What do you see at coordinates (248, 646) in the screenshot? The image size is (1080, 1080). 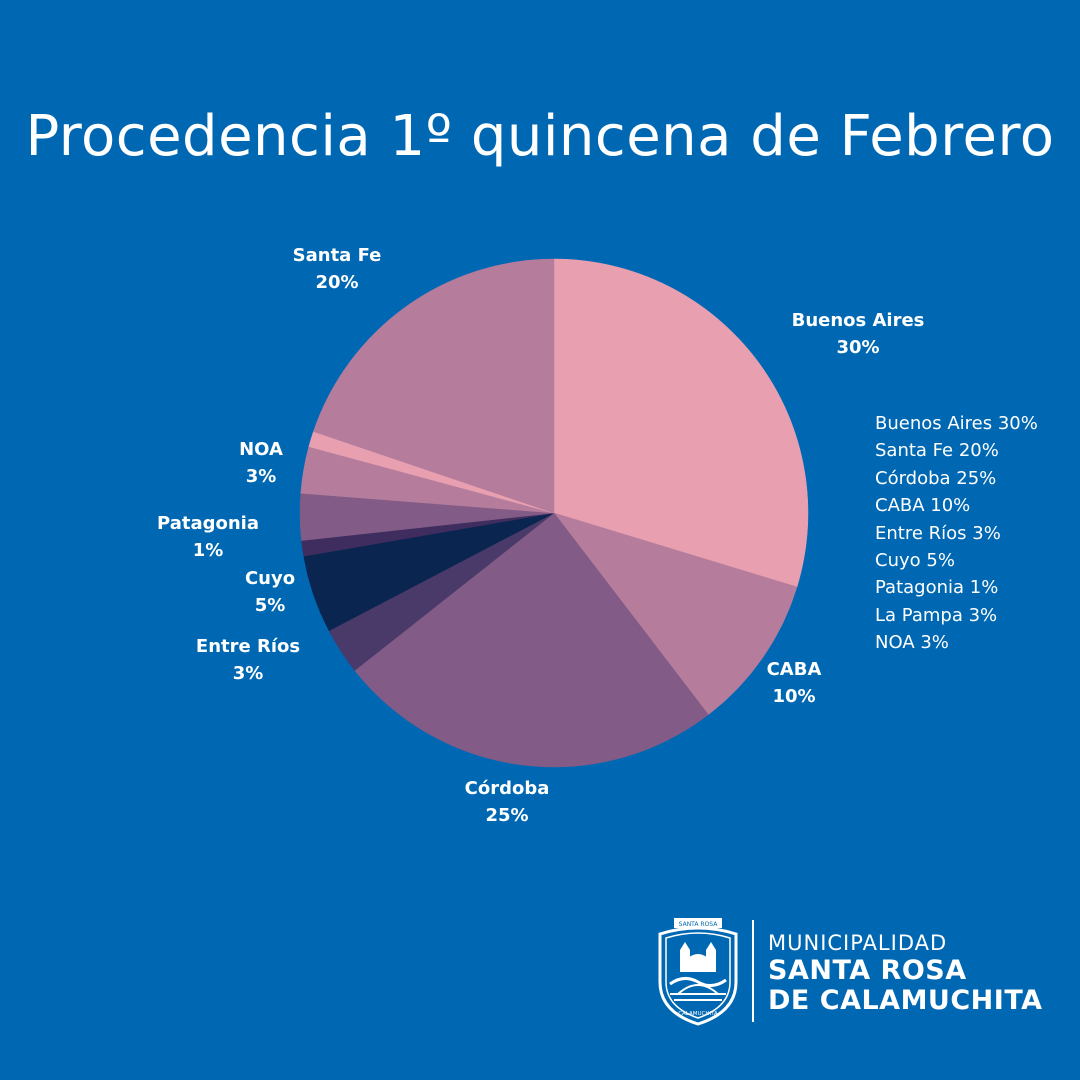 I see `slice-label-name: Entre Ríos` at bounding box center [248, 646].